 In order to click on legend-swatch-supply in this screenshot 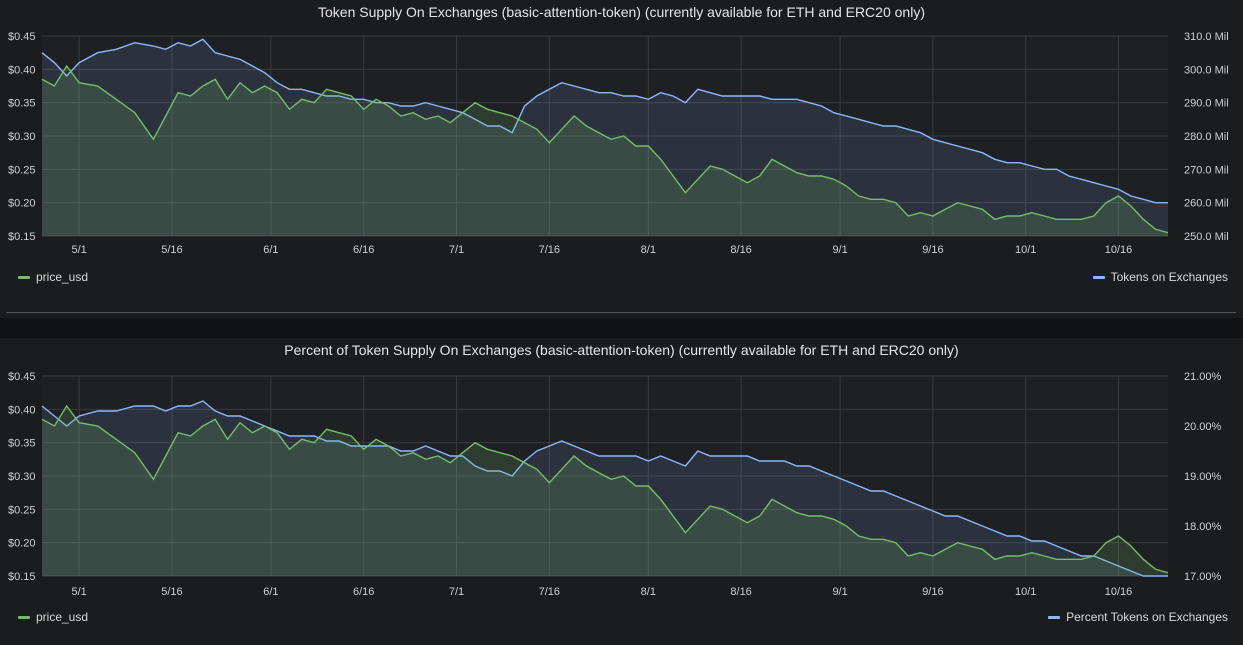, I will do `click(1098, 277)`.